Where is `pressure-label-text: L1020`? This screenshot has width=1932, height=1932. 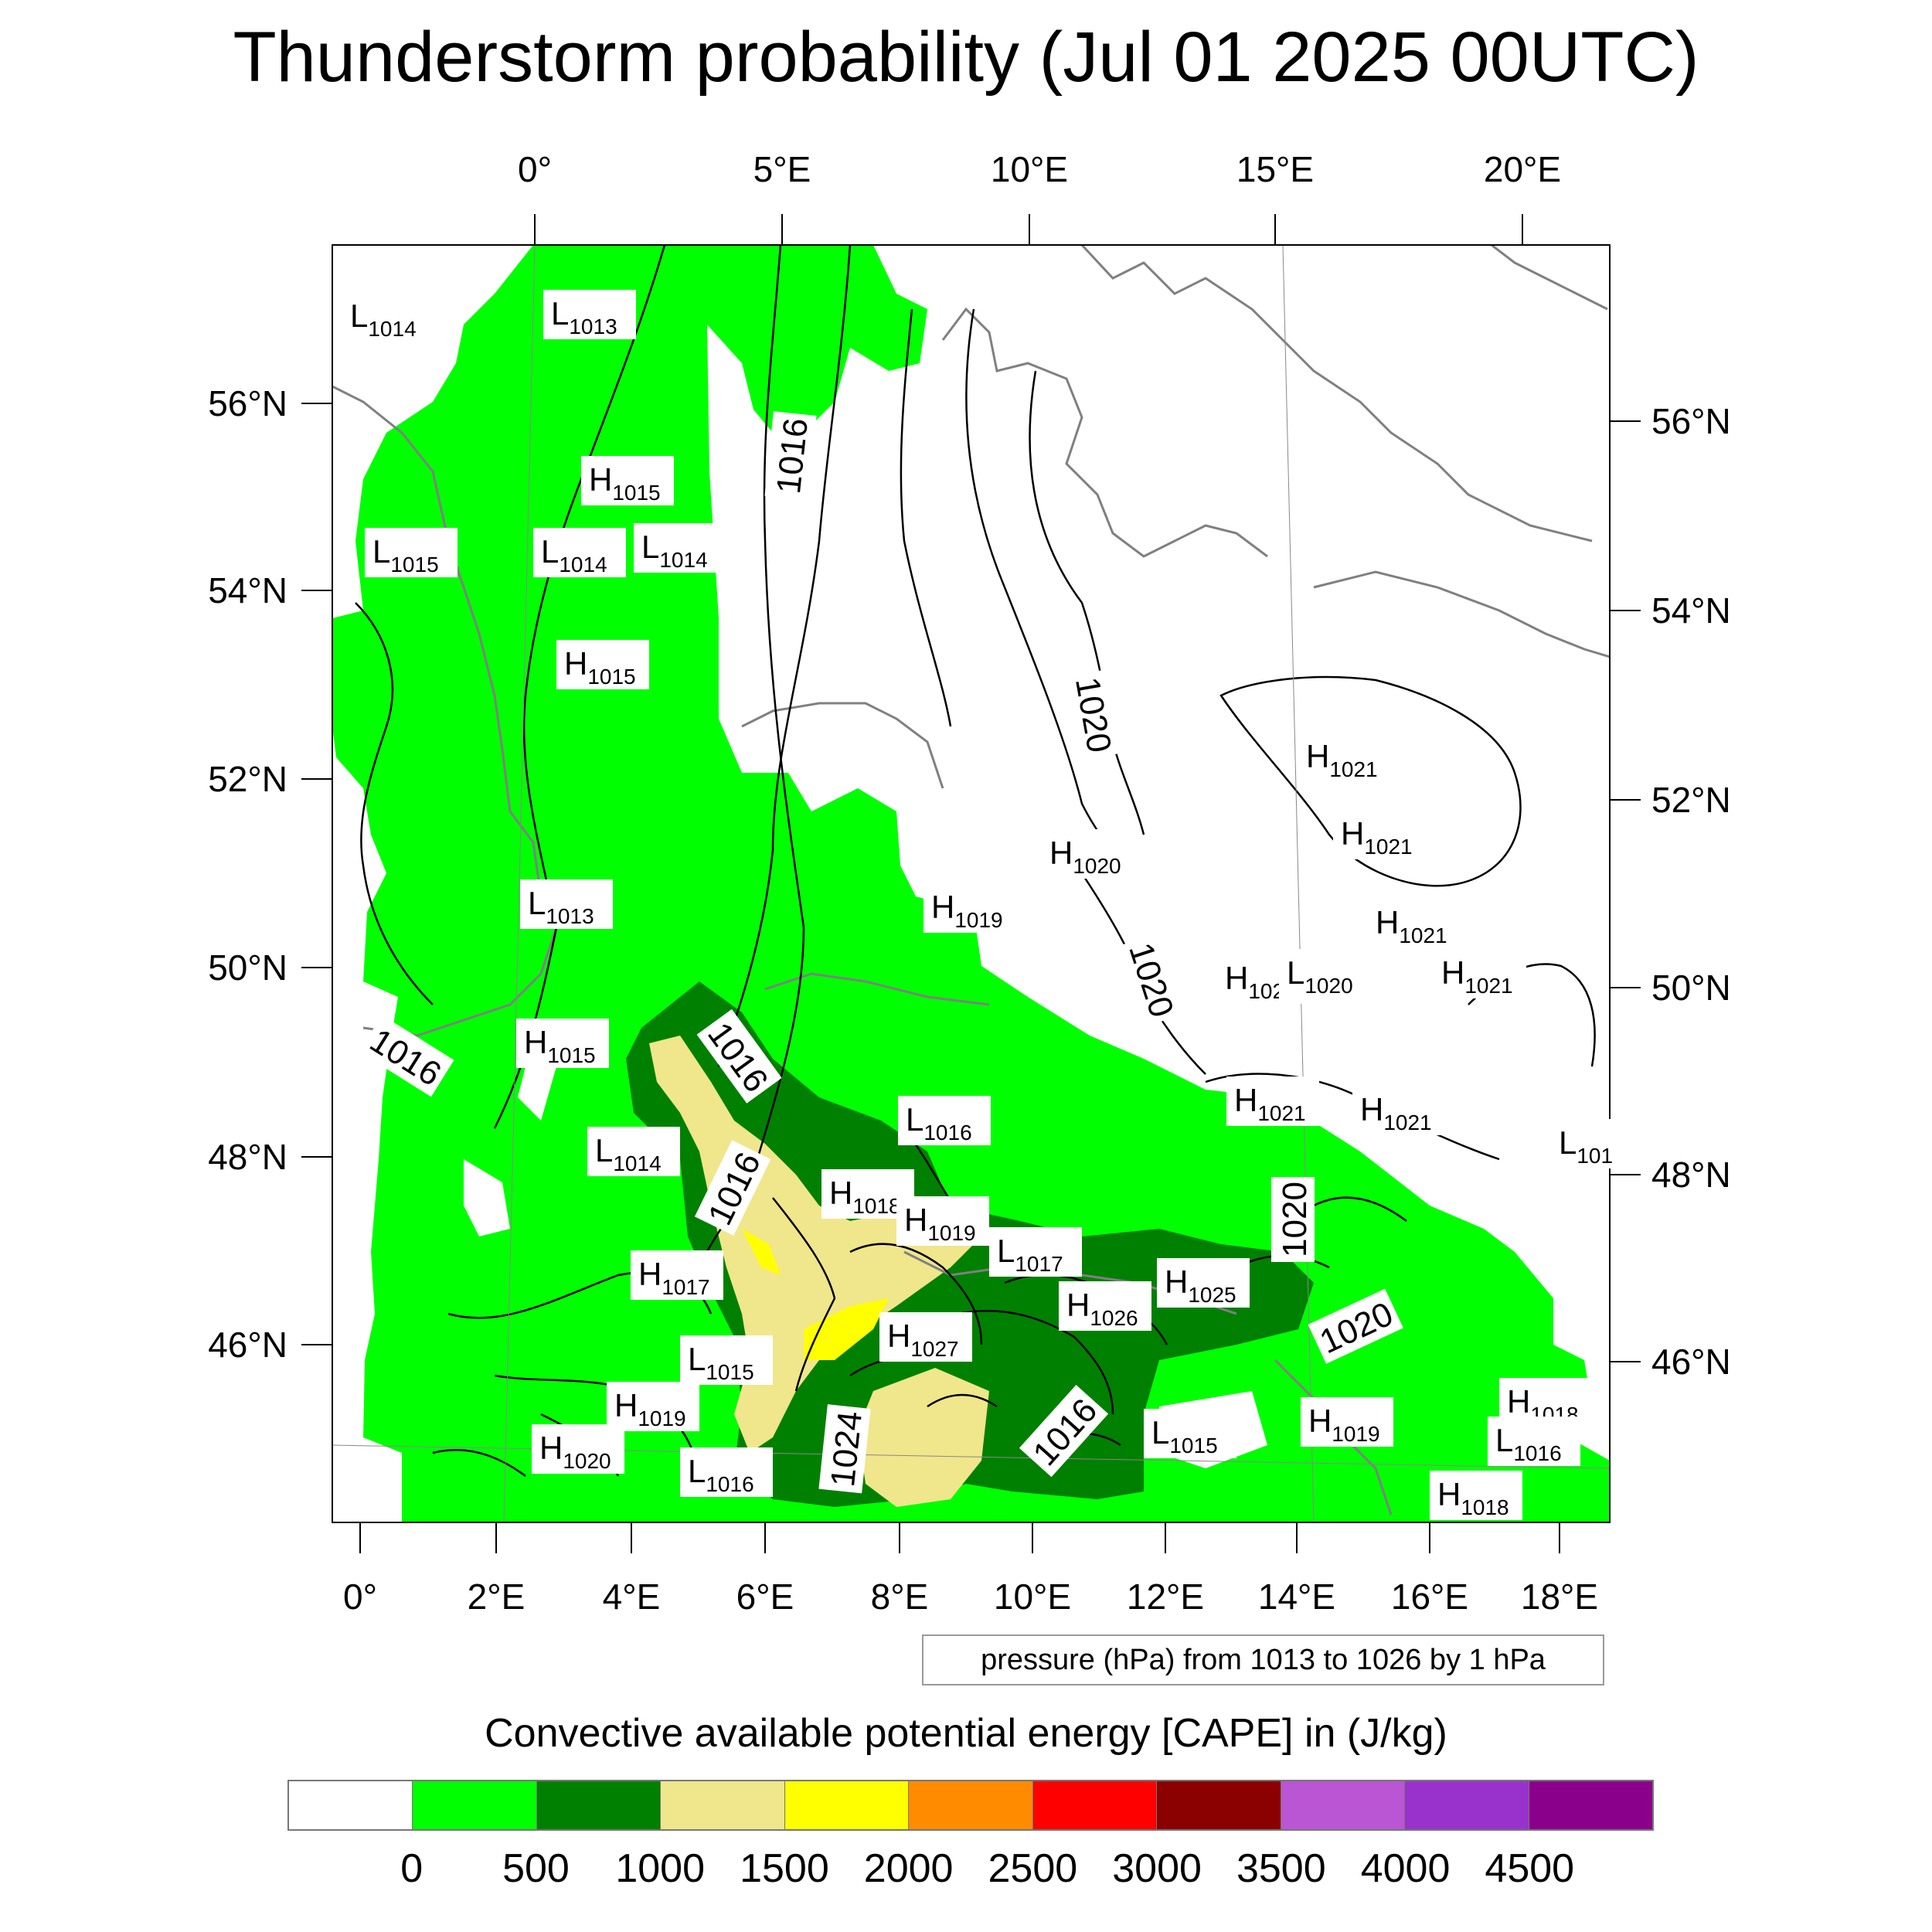 pressure-label-text: L1020 is located at coordinates (1320, 976).